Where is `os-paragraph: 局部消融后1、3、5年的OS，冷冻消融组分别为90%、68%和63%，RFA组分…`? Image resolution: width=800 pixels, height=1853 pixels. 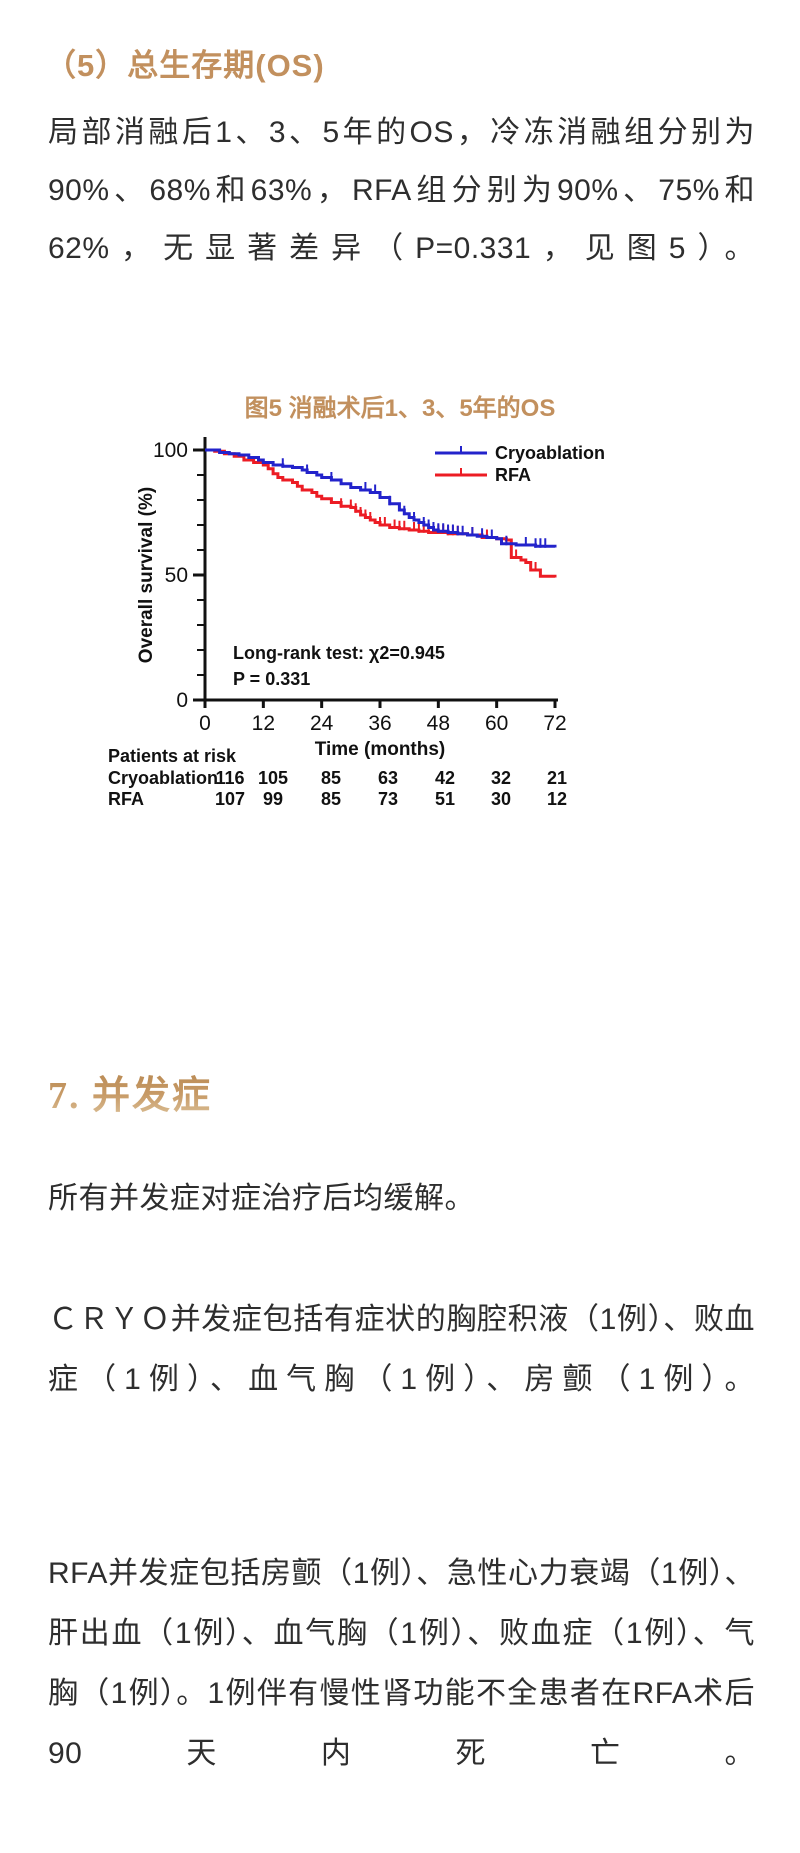
os-paragraph: 局部消融后1、3、5年的OS，冷冻消融组分别为90%、68%和63%，RFA组分… is located at coordinates (401, 190).